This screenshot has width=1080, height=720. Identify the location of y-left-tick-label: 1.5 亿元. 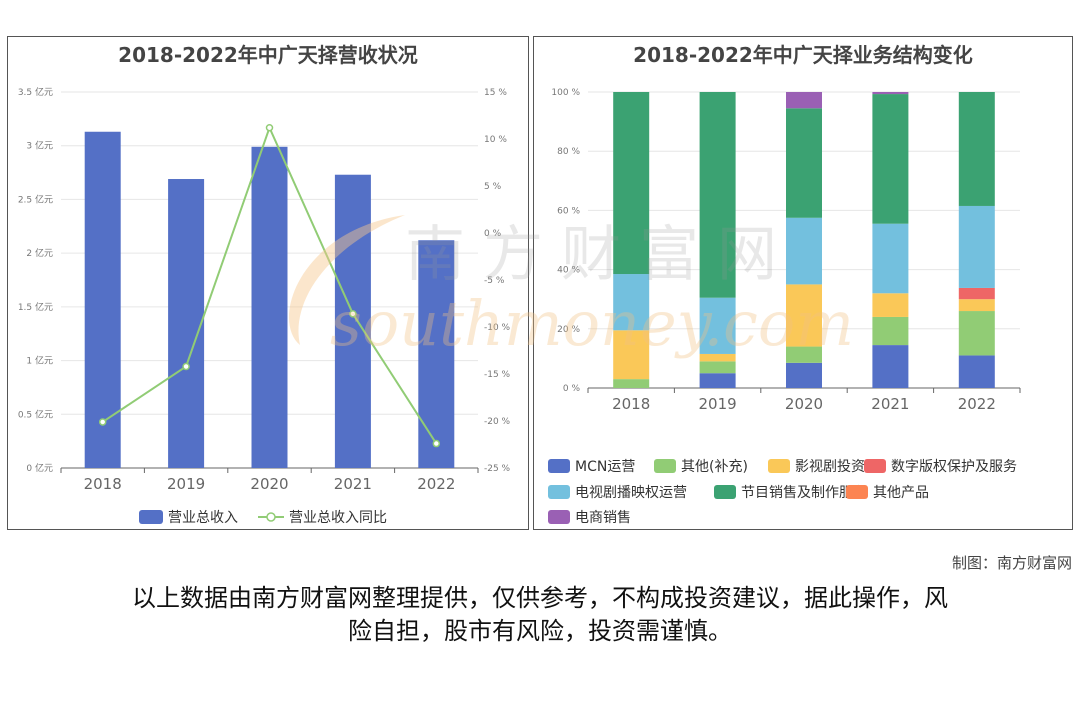
(35, 307).